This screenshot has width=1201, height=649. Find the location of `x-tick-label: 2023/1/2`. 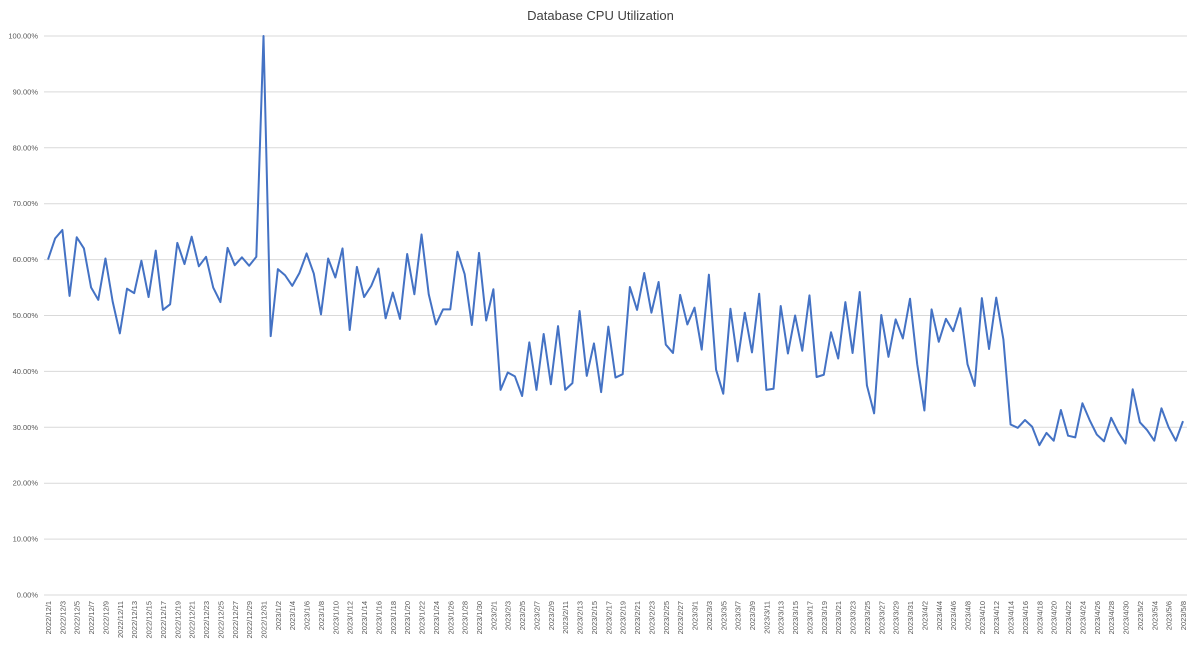

x-tick-label: 2023/1/2 is located at coordinates (278, 615).